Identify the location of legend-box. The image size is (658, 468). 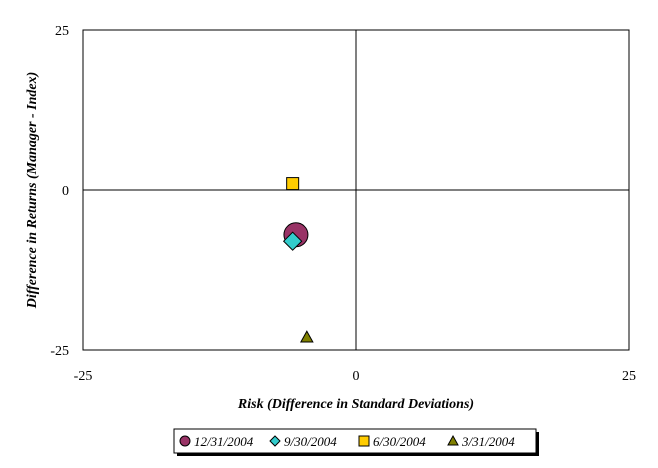
(355, 441).